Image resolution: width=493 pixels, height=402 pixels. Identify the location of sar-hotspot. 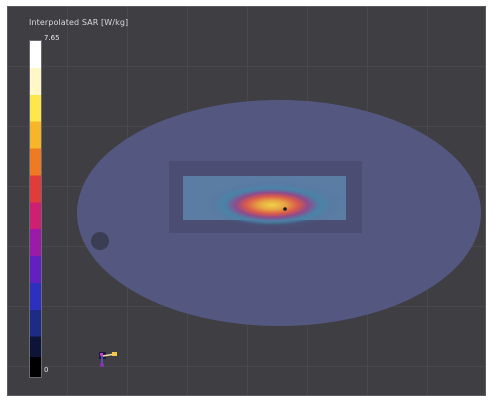
(272, 205).